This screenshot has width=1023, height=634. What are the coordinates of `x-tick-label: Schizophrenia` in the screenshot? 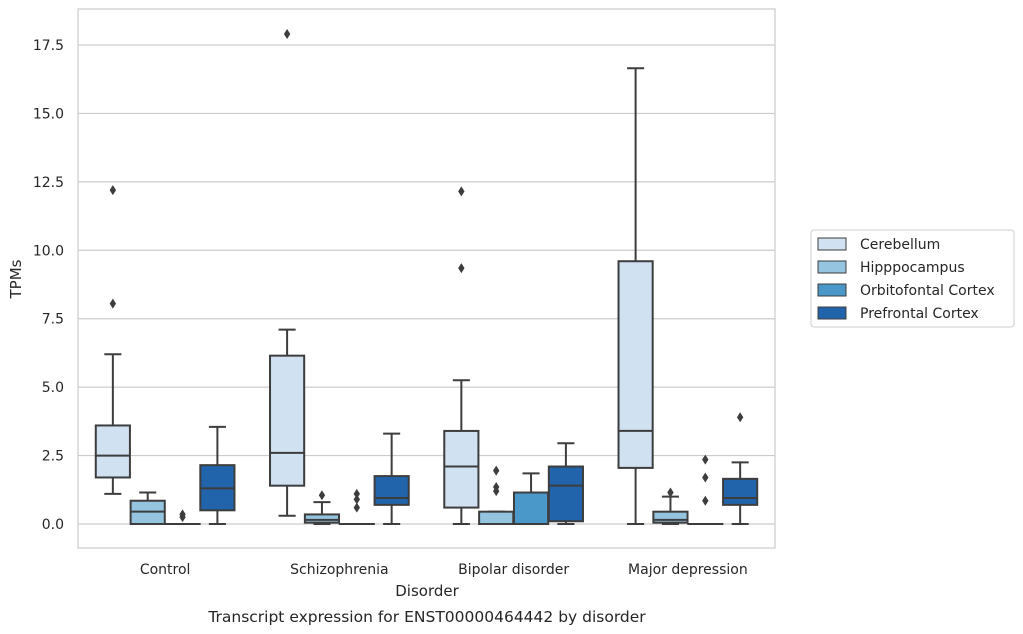 It's located at (339, 570).